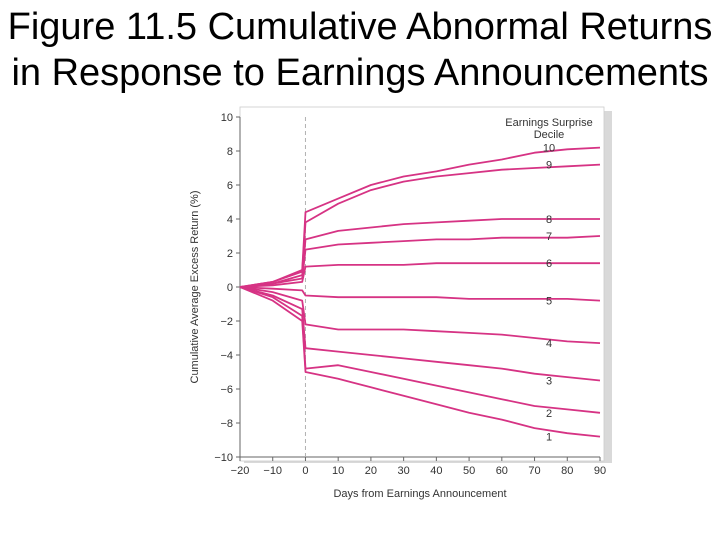 The width and height of the screenshot is (720, 540). I want to click on y-tick-label: −4, so click(226, 356).